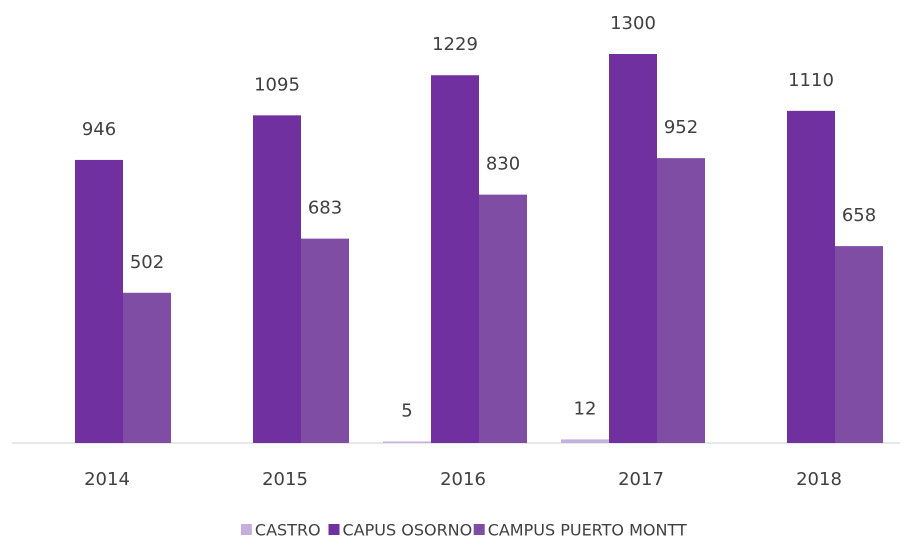  I want to click on data-label: 830, so click(503, 164).